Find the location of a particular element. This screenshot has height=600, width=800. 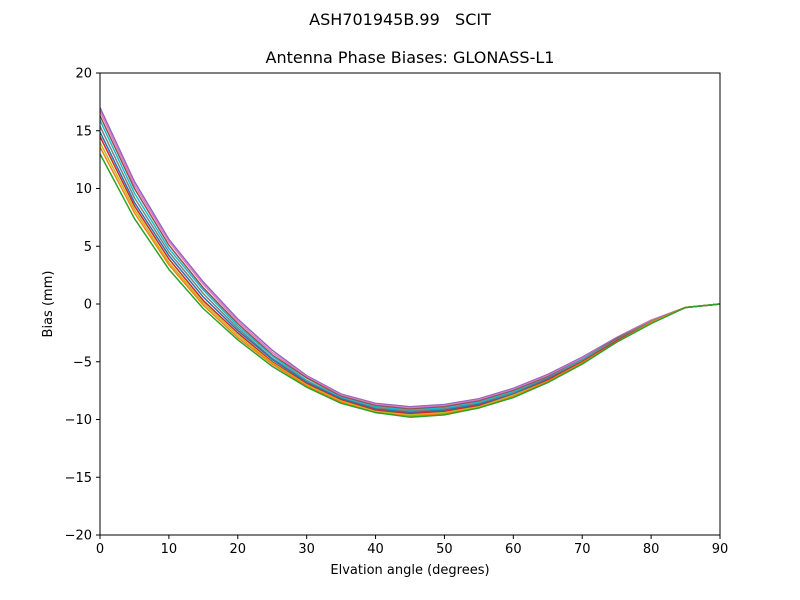

x-tick-label: 10 is located at coordinates (169, 549).